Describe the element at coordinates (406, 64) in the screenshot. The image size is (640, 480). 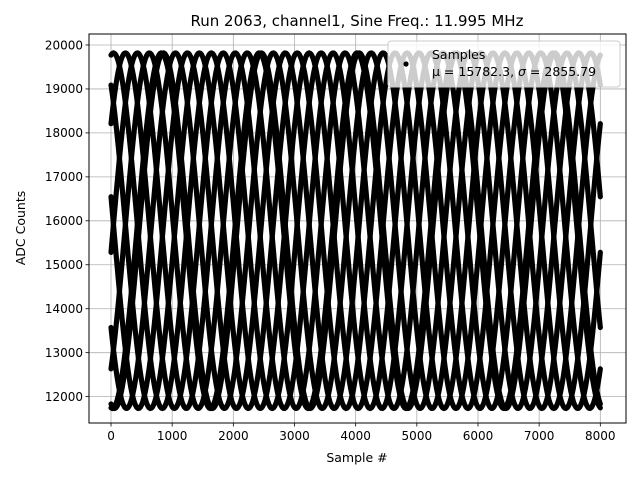
I see `legend-marker` at that location.